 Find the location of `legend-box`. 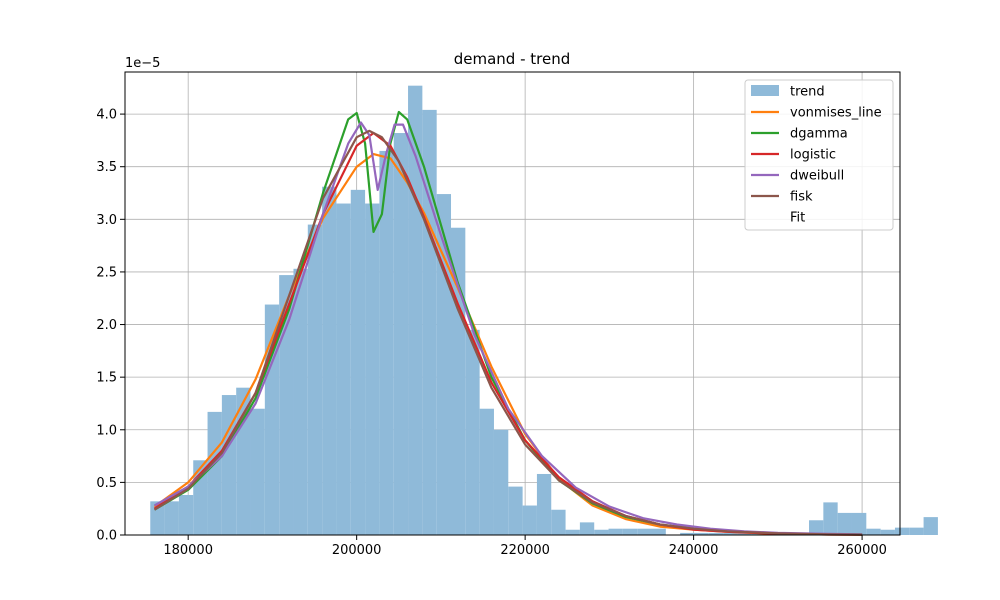

legend-box is located at coordinates (819, 155).